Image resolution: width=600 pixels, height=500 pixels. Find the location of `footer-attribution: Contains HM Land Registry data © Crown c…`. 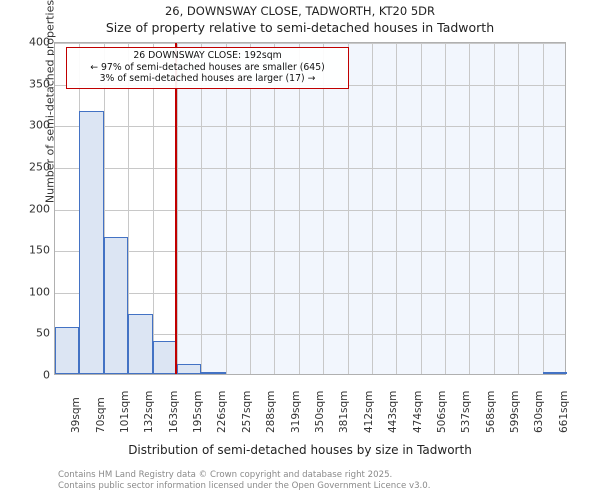

footer-attribution: Contains HM Land Registry data © Crown c… is located at coordinates (318, 480).